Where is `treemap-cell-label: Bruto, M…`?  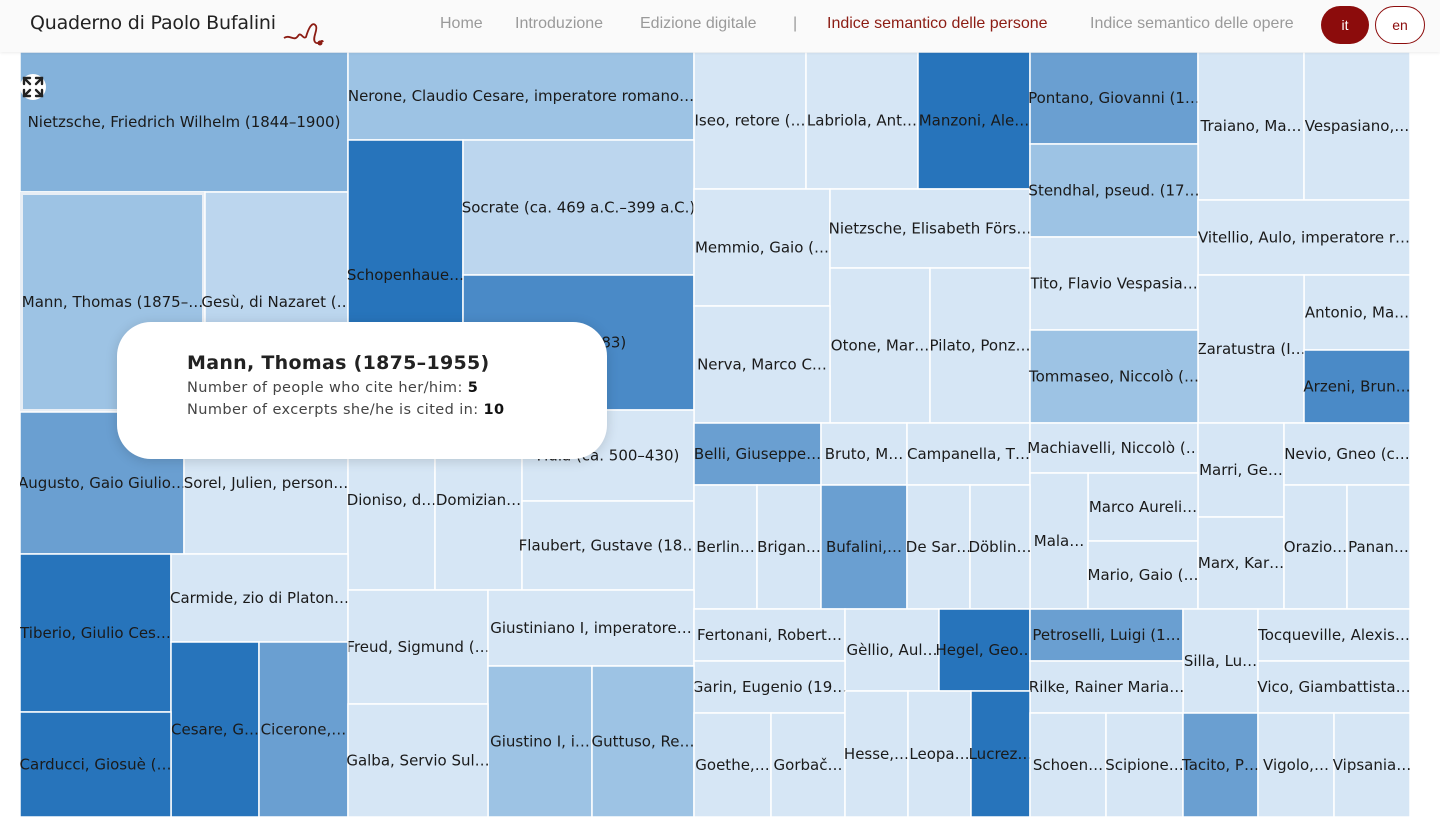 treemap-cell-label: Bruto, M… is located at coordinates (864, 454).